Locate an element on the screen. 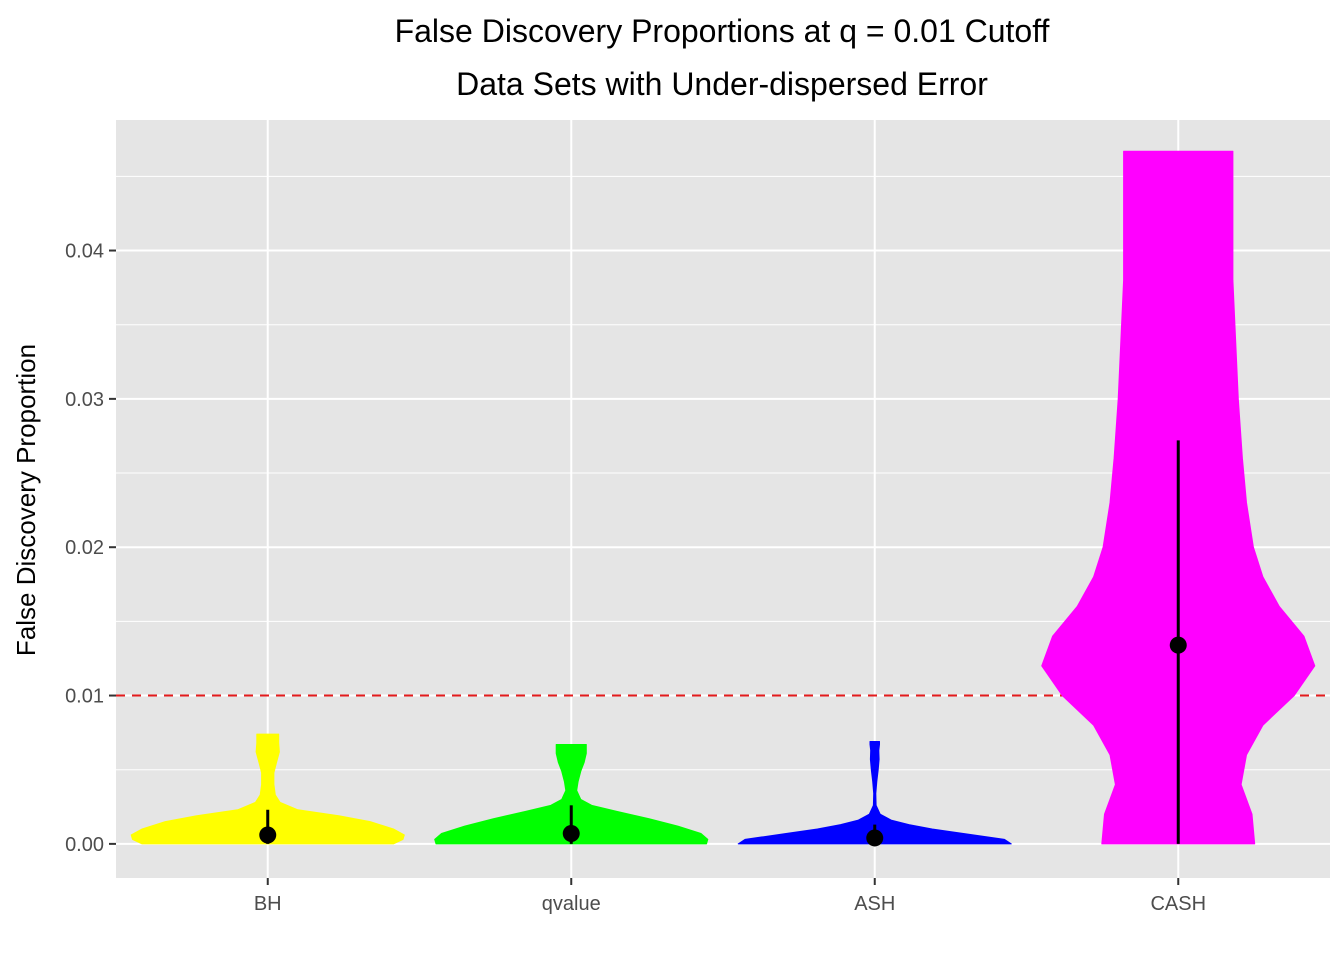  median-point-cash is located at coordinates (1178, 645).